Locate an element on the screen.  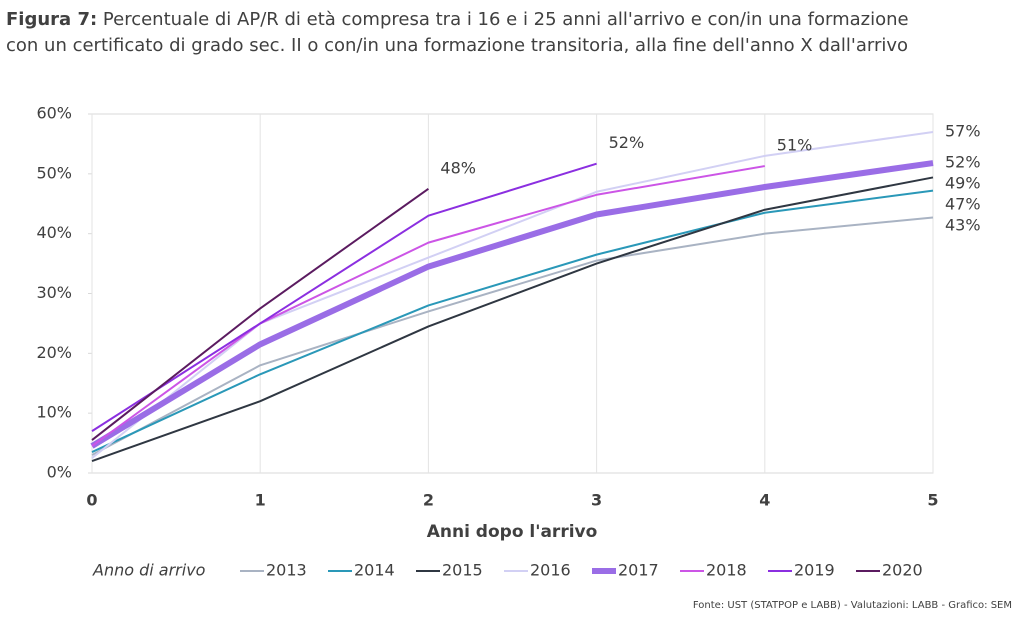
x-tick-label: 0 is located at coordinates (91, 500).